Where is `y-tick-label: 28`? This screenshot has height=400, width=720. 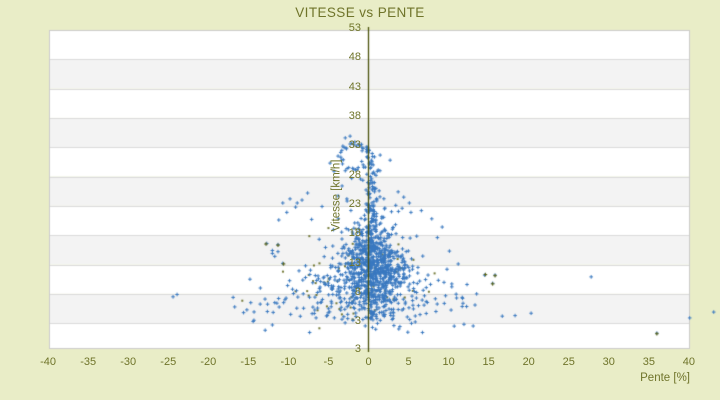 y-tick-label: 28 is located at coordinates (354, 174).